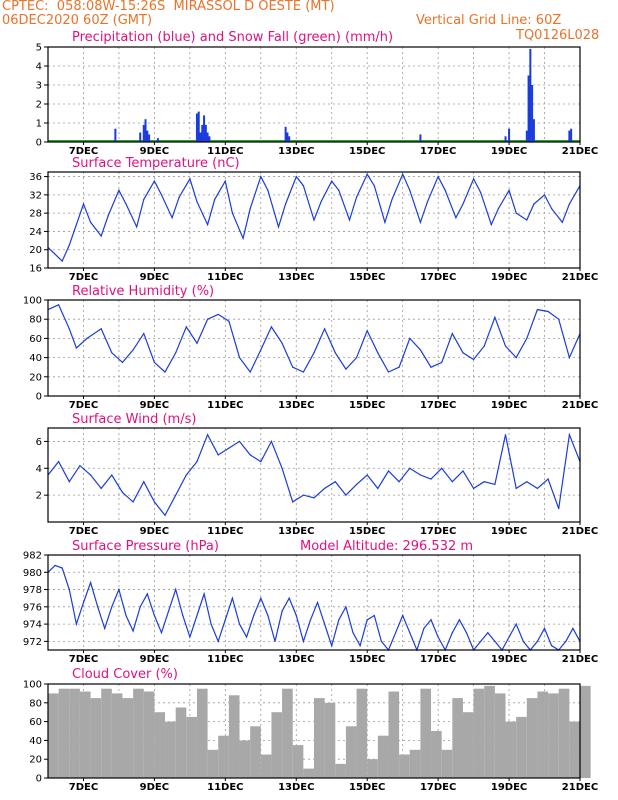 The width and height of the screenshot is (618, 800). I want to click on run-date: 06DEC2020 60Z (GMT), so click(77, 20).